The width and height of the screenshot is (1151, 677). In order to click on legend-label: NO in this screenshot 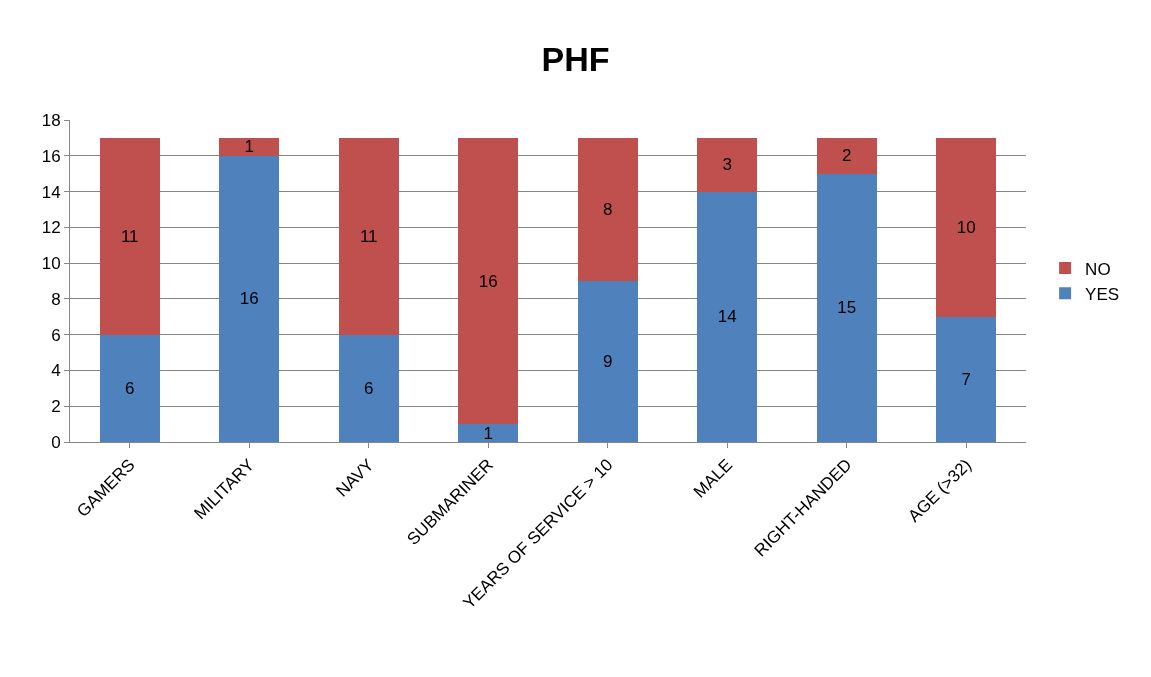, I will do `click(1098, 269)`.